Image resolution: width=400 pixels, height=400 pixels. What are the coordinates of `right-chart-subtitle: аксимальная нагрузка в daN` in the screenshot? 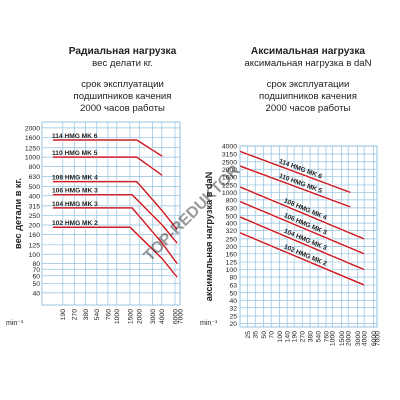 It's located at (308, 63).